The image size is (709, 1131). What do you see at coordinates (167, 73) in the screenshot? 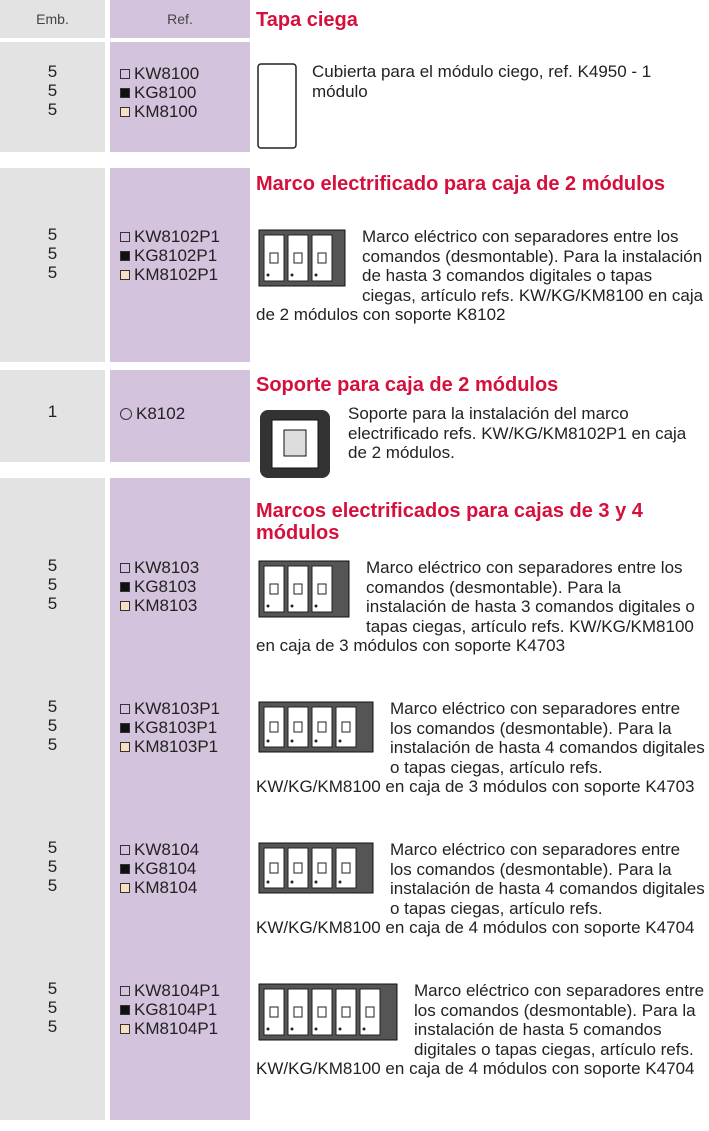
I see `ref-code: KW8100` at bounding box center [167, 73].